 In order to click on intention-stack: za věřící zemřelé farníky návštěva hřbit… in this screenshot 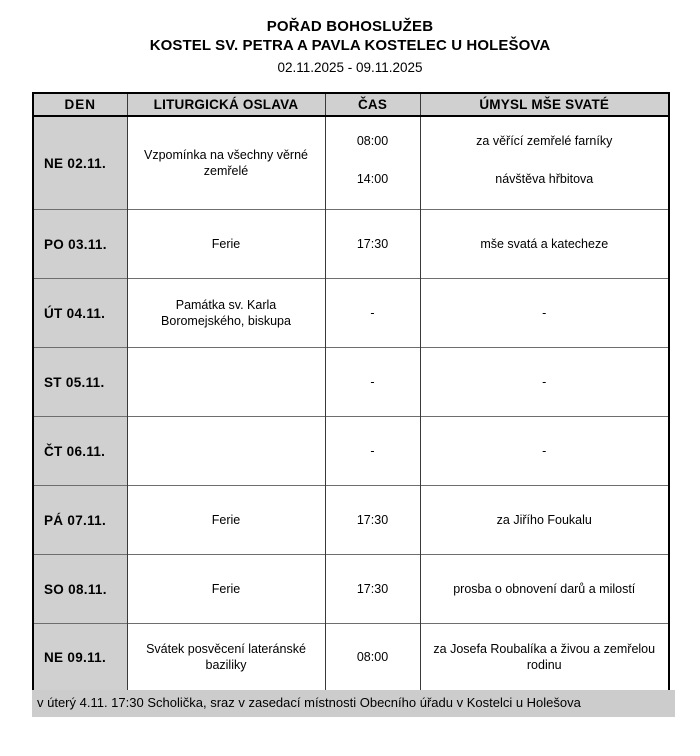, I will do `click(545, 163)`.